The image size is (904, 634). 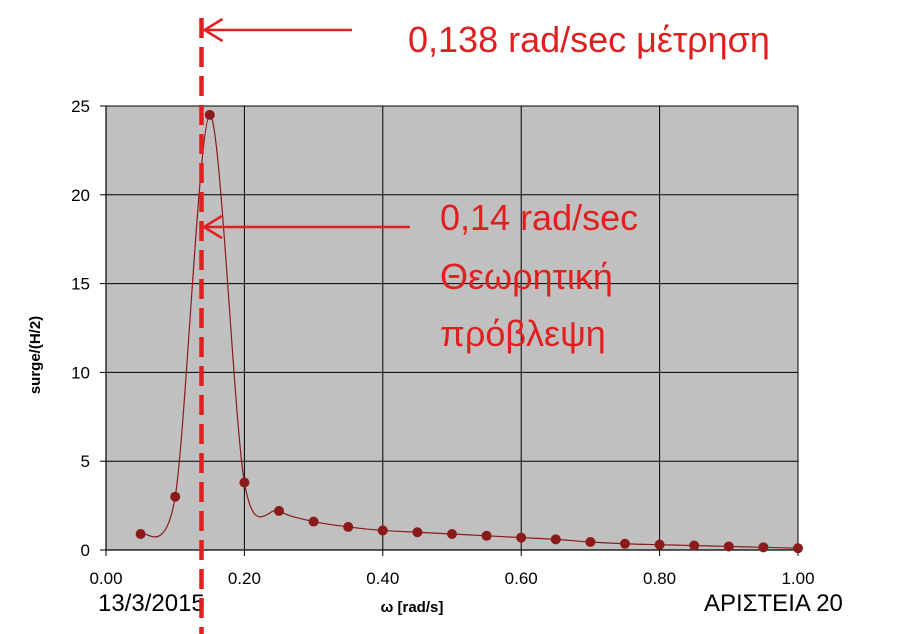 What do you see at coordinates (773, 603) in the screenshot?
I see `footer-right: ΑΡΙΣΤΕΙΑ 20` at bounding box center [773, 603].